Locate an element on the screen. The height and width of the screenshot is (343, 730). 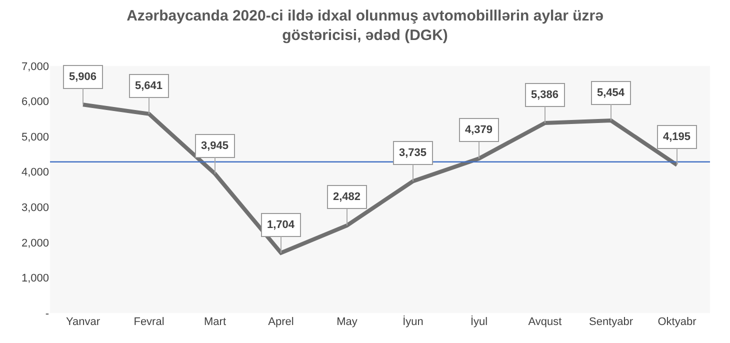
x-tick-label: İyun is located at coordinates (413, 321).